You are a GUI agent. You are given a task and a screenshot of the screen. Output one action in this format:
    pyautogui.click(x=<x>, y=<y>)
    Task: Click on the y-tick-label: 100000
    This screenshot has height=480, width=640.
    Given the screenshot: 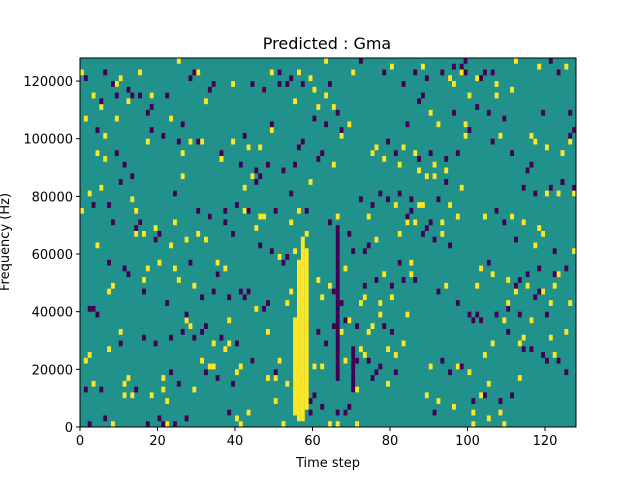 What is the action you would take?
    pyautogui.click(x=48, y=140)
    